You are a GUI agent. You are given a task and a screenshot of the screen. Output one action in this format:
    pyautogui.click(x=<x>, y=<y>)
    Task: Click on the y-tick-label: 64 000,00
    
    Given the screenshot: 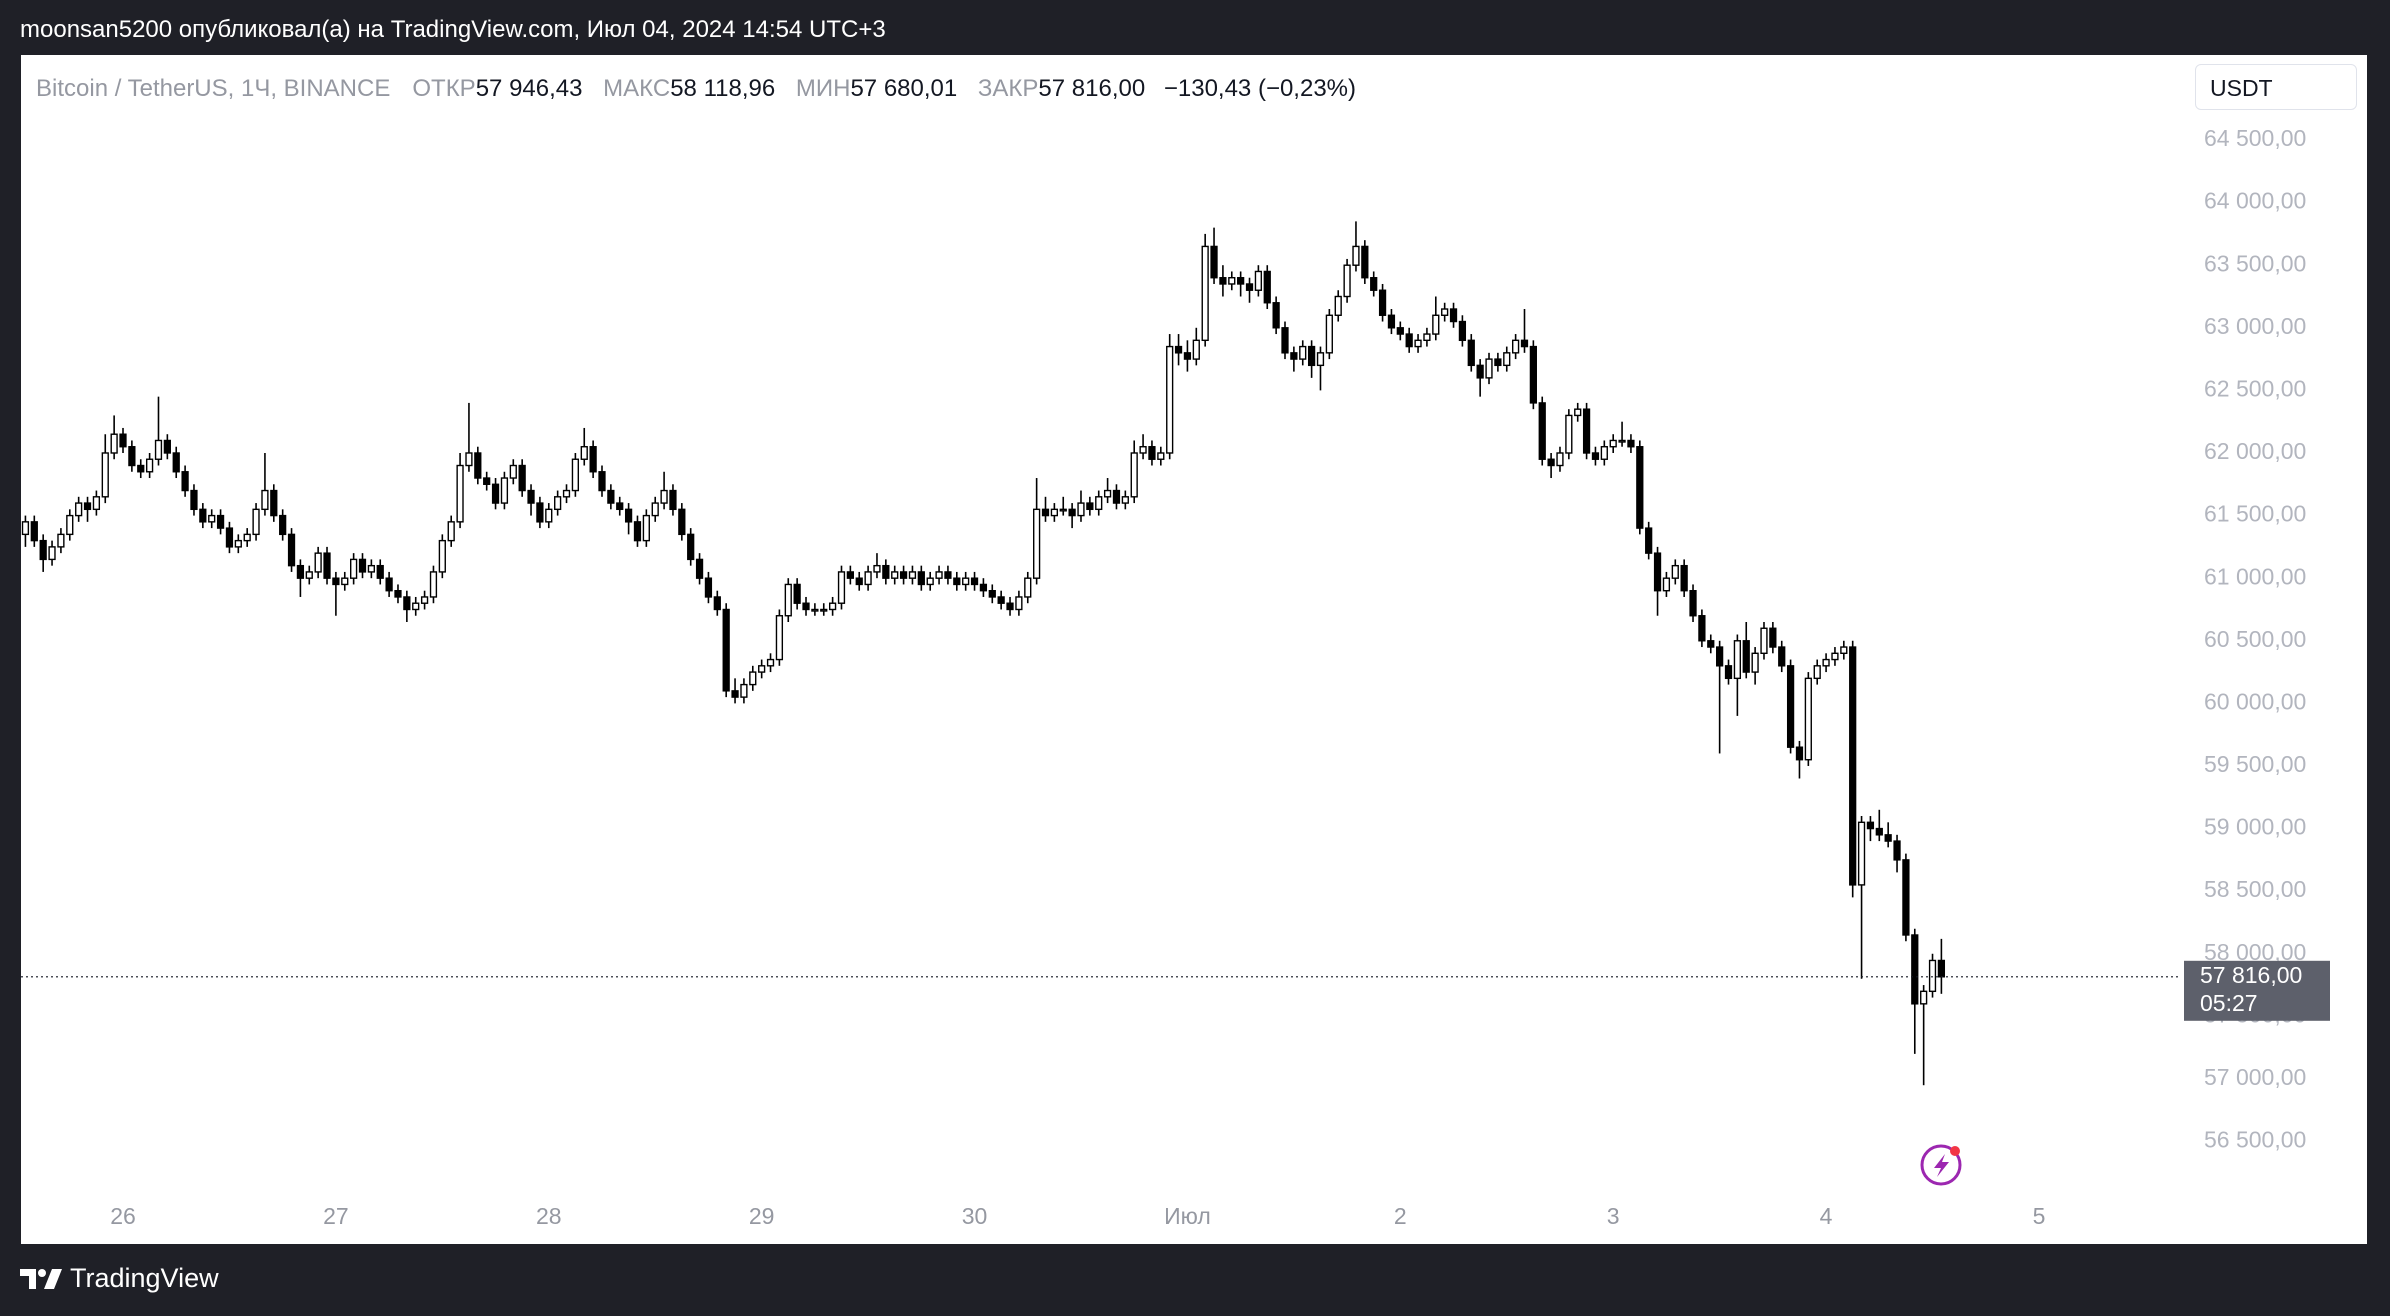 What is the action you would take?
    pyautogui.click(x=2255, y=201)
    